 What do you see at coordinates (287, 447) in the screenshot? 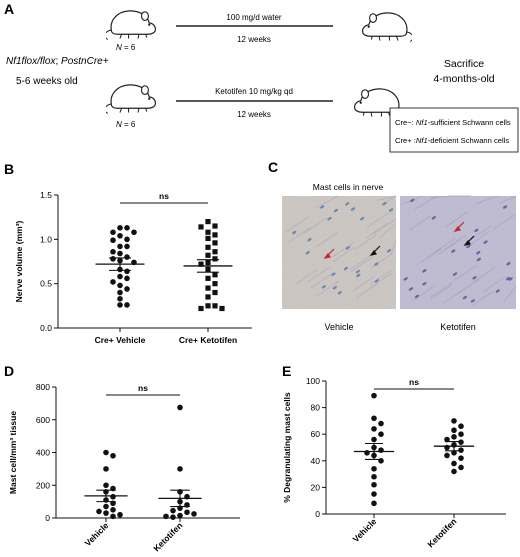
I see `y-axis-label: % Degranulating mast cells` at bounding box center [287, 447].